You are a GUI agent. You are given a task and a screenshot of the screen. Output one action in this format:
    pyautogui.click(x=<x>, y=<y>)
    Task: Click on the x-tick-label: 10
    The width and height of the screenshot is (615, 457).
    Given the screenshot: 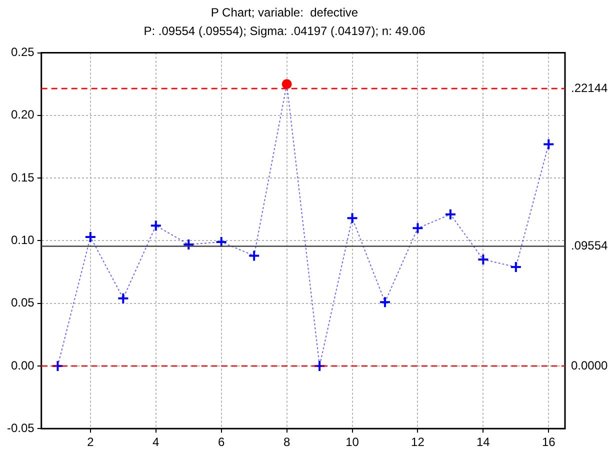 What is the action you would take?
    pyautogui.click(x=353, y=442)
    